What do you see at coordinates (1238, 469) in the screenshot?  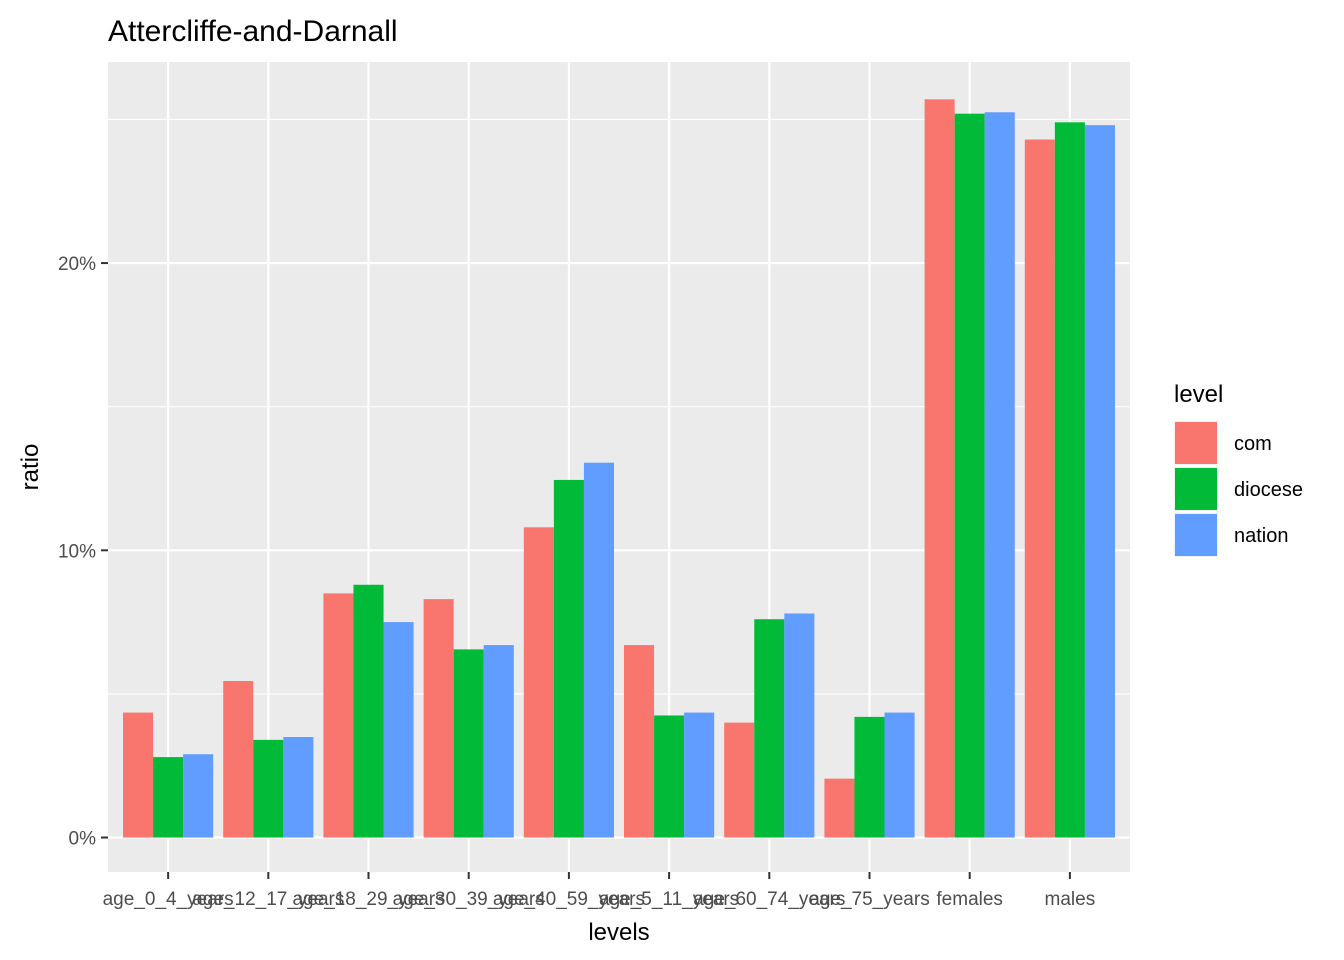 I see `legend: level com diocese nation` at bounding box center [1238, 469].